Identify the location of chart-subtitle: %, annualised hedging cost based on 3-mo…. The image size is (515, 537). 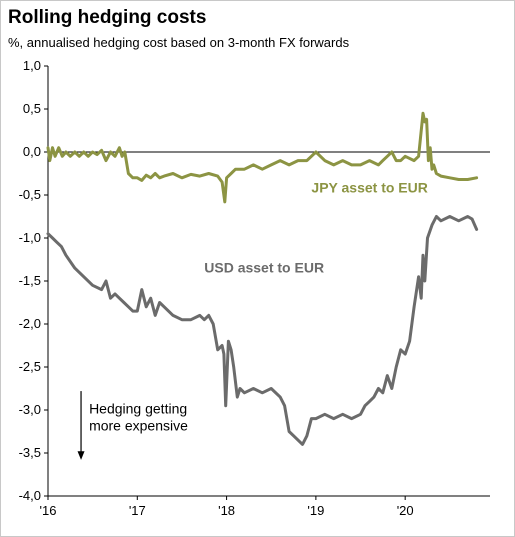
(179, 42).